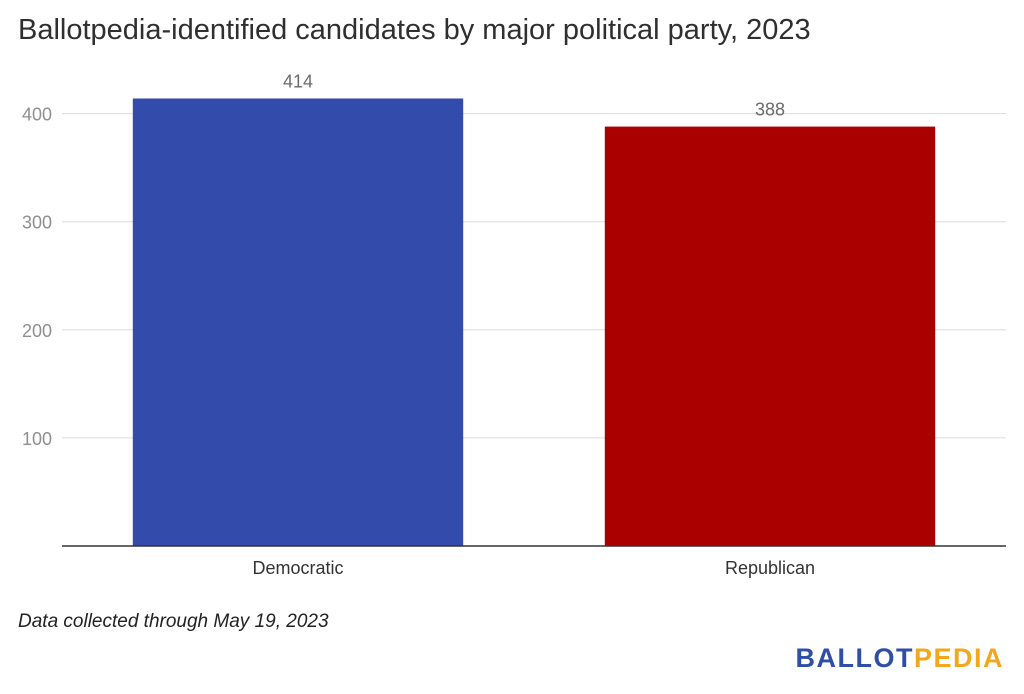 The image size is (1024, 694). Describe the element at coordinates (534, 95) in the screenshot. I see `data-labels: 414 388` at that location.